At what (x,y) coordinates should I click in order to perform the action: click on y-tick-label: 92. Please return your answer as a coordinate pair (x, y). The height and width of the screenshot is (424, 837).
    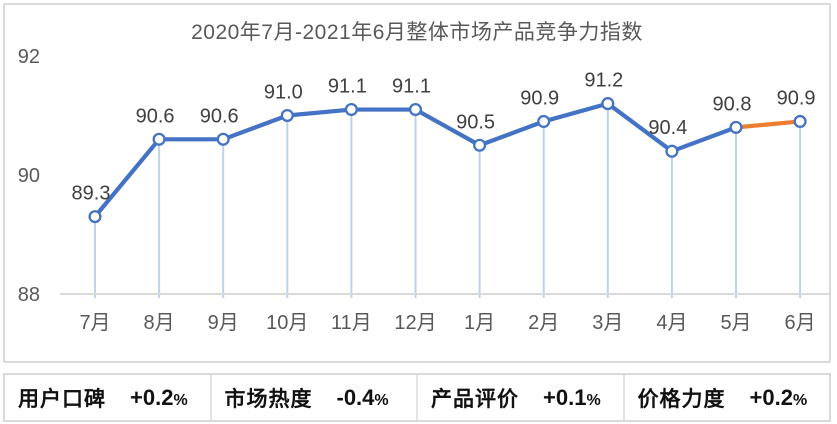
    Looking at the image, I should click on (29, 57).